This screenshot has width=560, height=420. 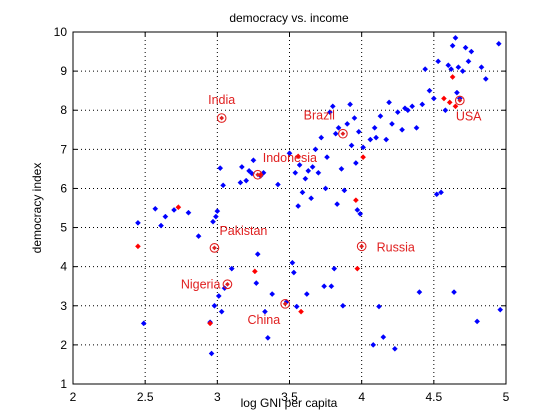 I want to click on y-tick-label: 4, so click(x=63, y=267).